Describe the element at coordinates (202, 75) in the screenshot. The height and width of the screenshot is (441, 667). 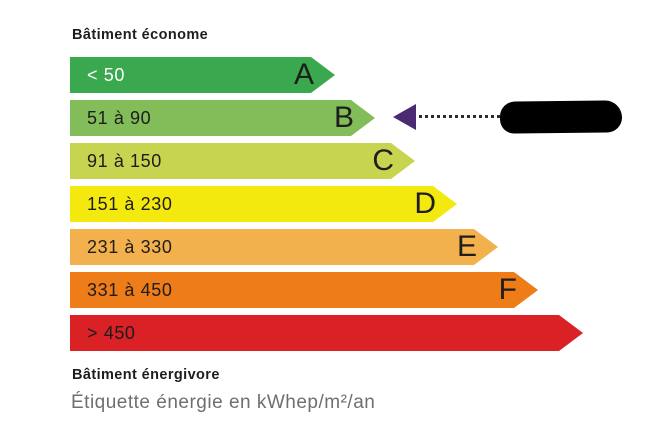
I see `energy-bar-a: < 50 A` at that location.